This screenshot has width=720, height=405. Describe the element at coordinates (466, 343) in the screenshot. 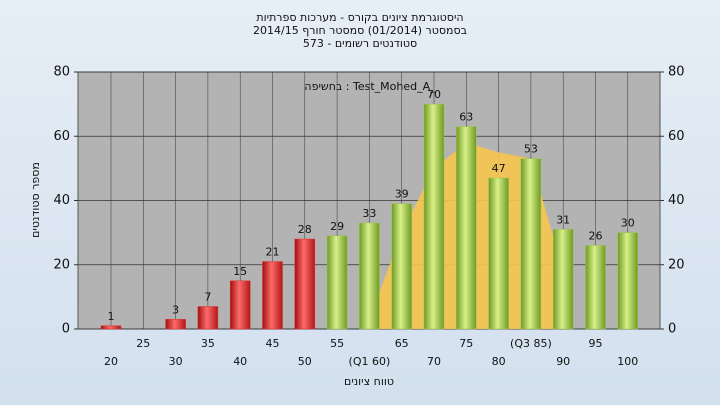

I see `x-tick-label: 75` at that location.